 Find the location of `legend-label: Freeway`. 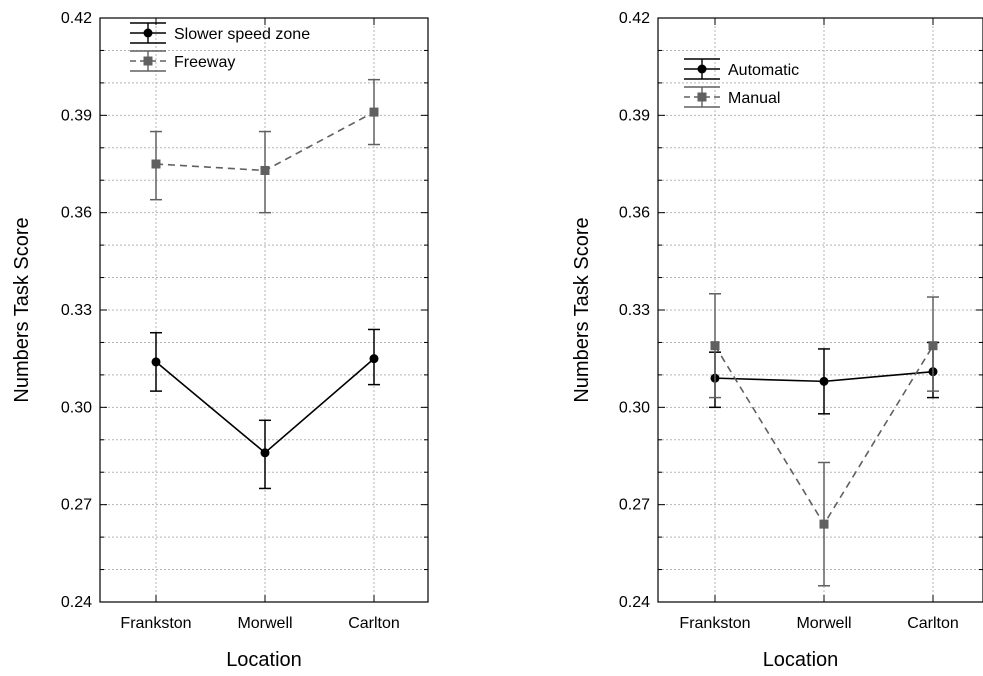

legend-label: Freeway is located at coordinates (204, 62).